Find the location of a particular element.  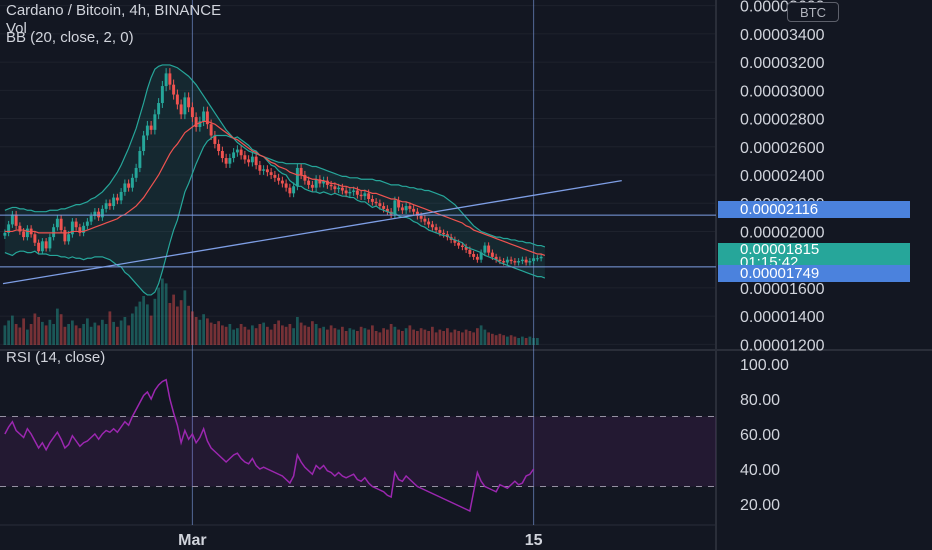

volume-legend: Vol is located at coordinates (16, 28).